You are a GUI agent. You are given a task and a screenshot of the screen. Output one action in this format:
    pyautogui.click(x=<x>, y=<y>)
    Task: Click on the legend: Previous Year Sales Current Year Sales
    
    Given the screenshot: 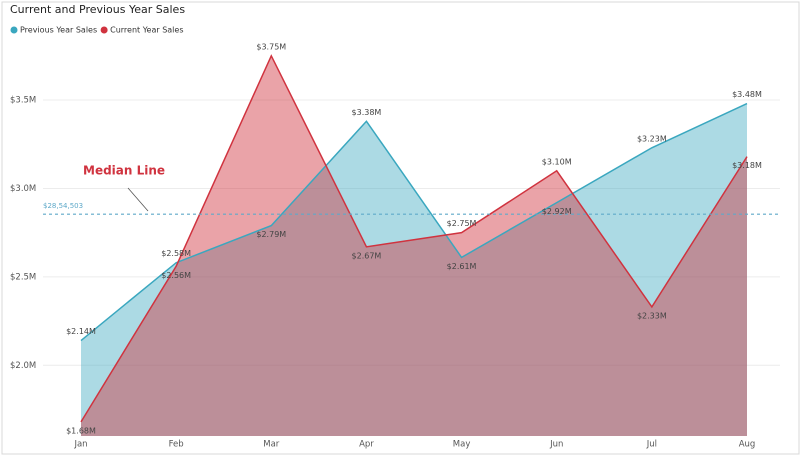 What is the action you would take?
    pyautogui.click(x=97, y=30)
    